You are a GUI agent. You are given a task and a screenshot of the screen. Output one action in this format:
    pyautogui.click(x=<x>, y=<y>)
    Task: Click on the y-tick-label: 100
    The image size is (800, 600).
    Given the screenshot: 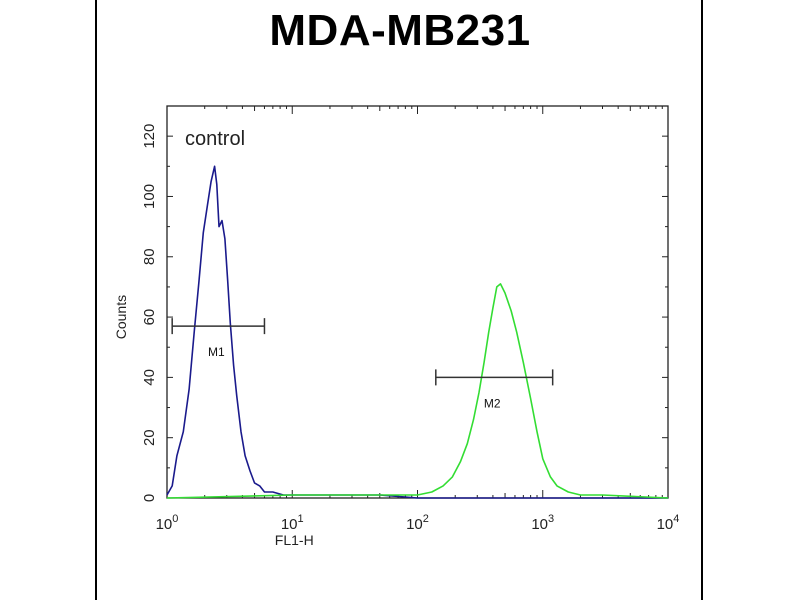 What is the action you would take?
    pyautogui.click(x=149, y=196)
    